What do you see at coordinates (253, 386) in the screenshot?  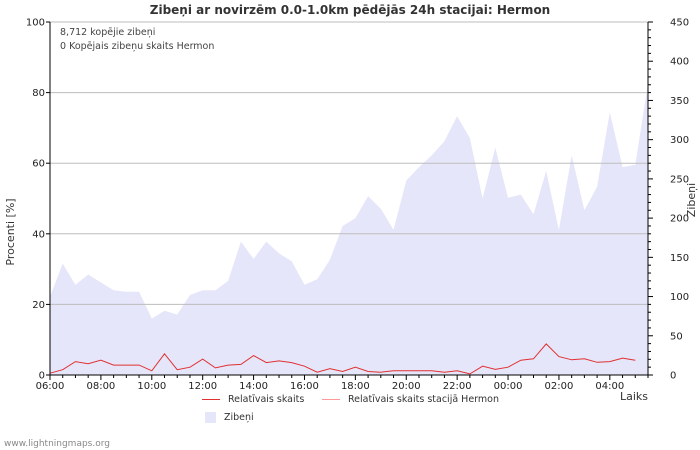 I see `x-tick-label: 14:00` at bounding box center [253, 386].